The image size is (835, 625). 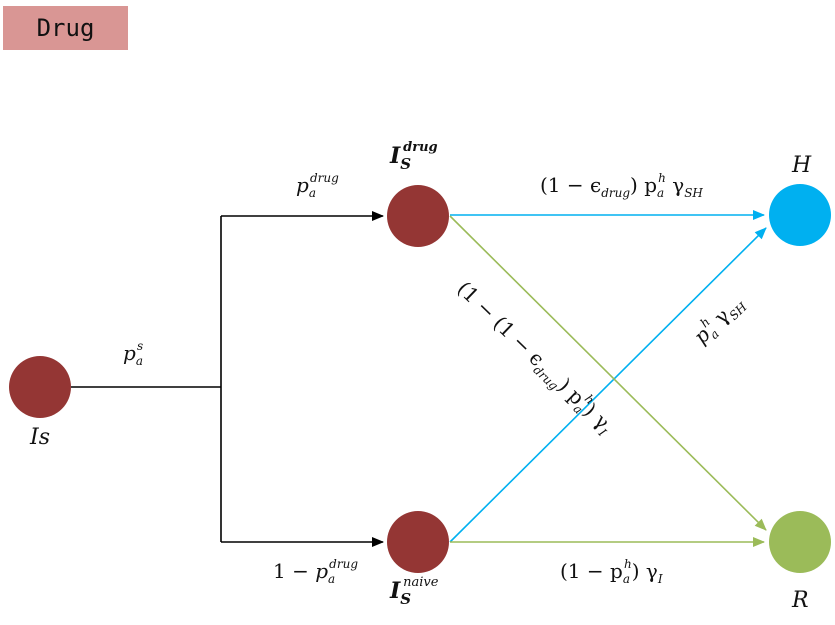 I want to click on node-r, so click(x=800, y=542).